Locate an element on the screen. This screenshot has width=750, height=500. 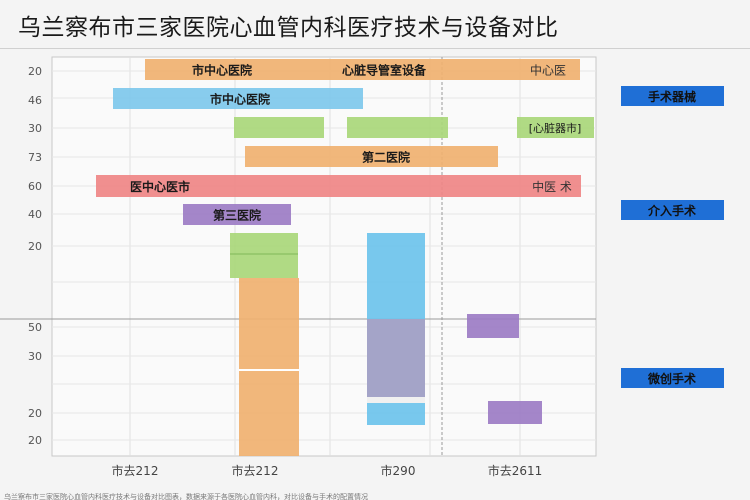
bar-label: 心脏导管室设备 is located at coordinates (384, 70).